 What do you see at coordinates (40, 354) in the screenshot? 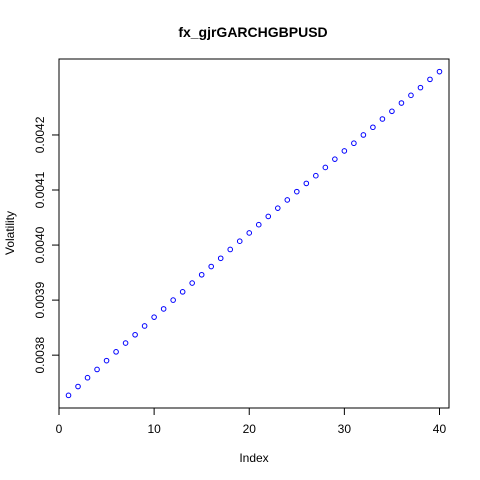
I see `y-tick-label: 0.0038` at bounding box center [40, 354].